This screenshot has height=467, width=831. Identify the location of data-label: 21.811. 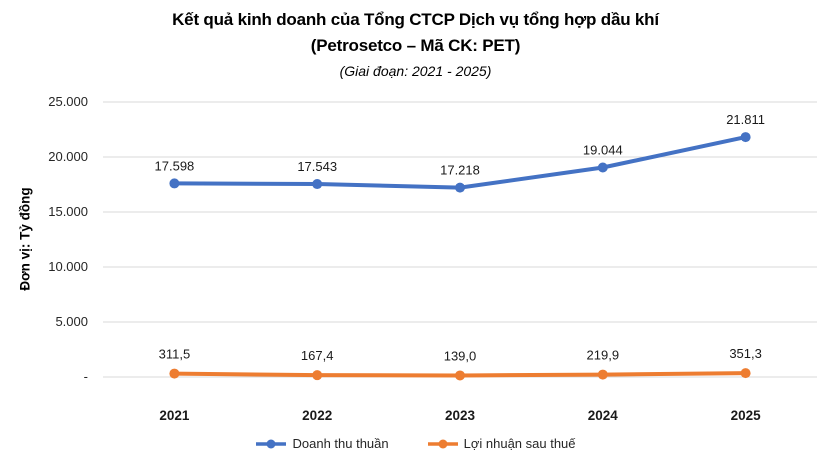
(745, 119).